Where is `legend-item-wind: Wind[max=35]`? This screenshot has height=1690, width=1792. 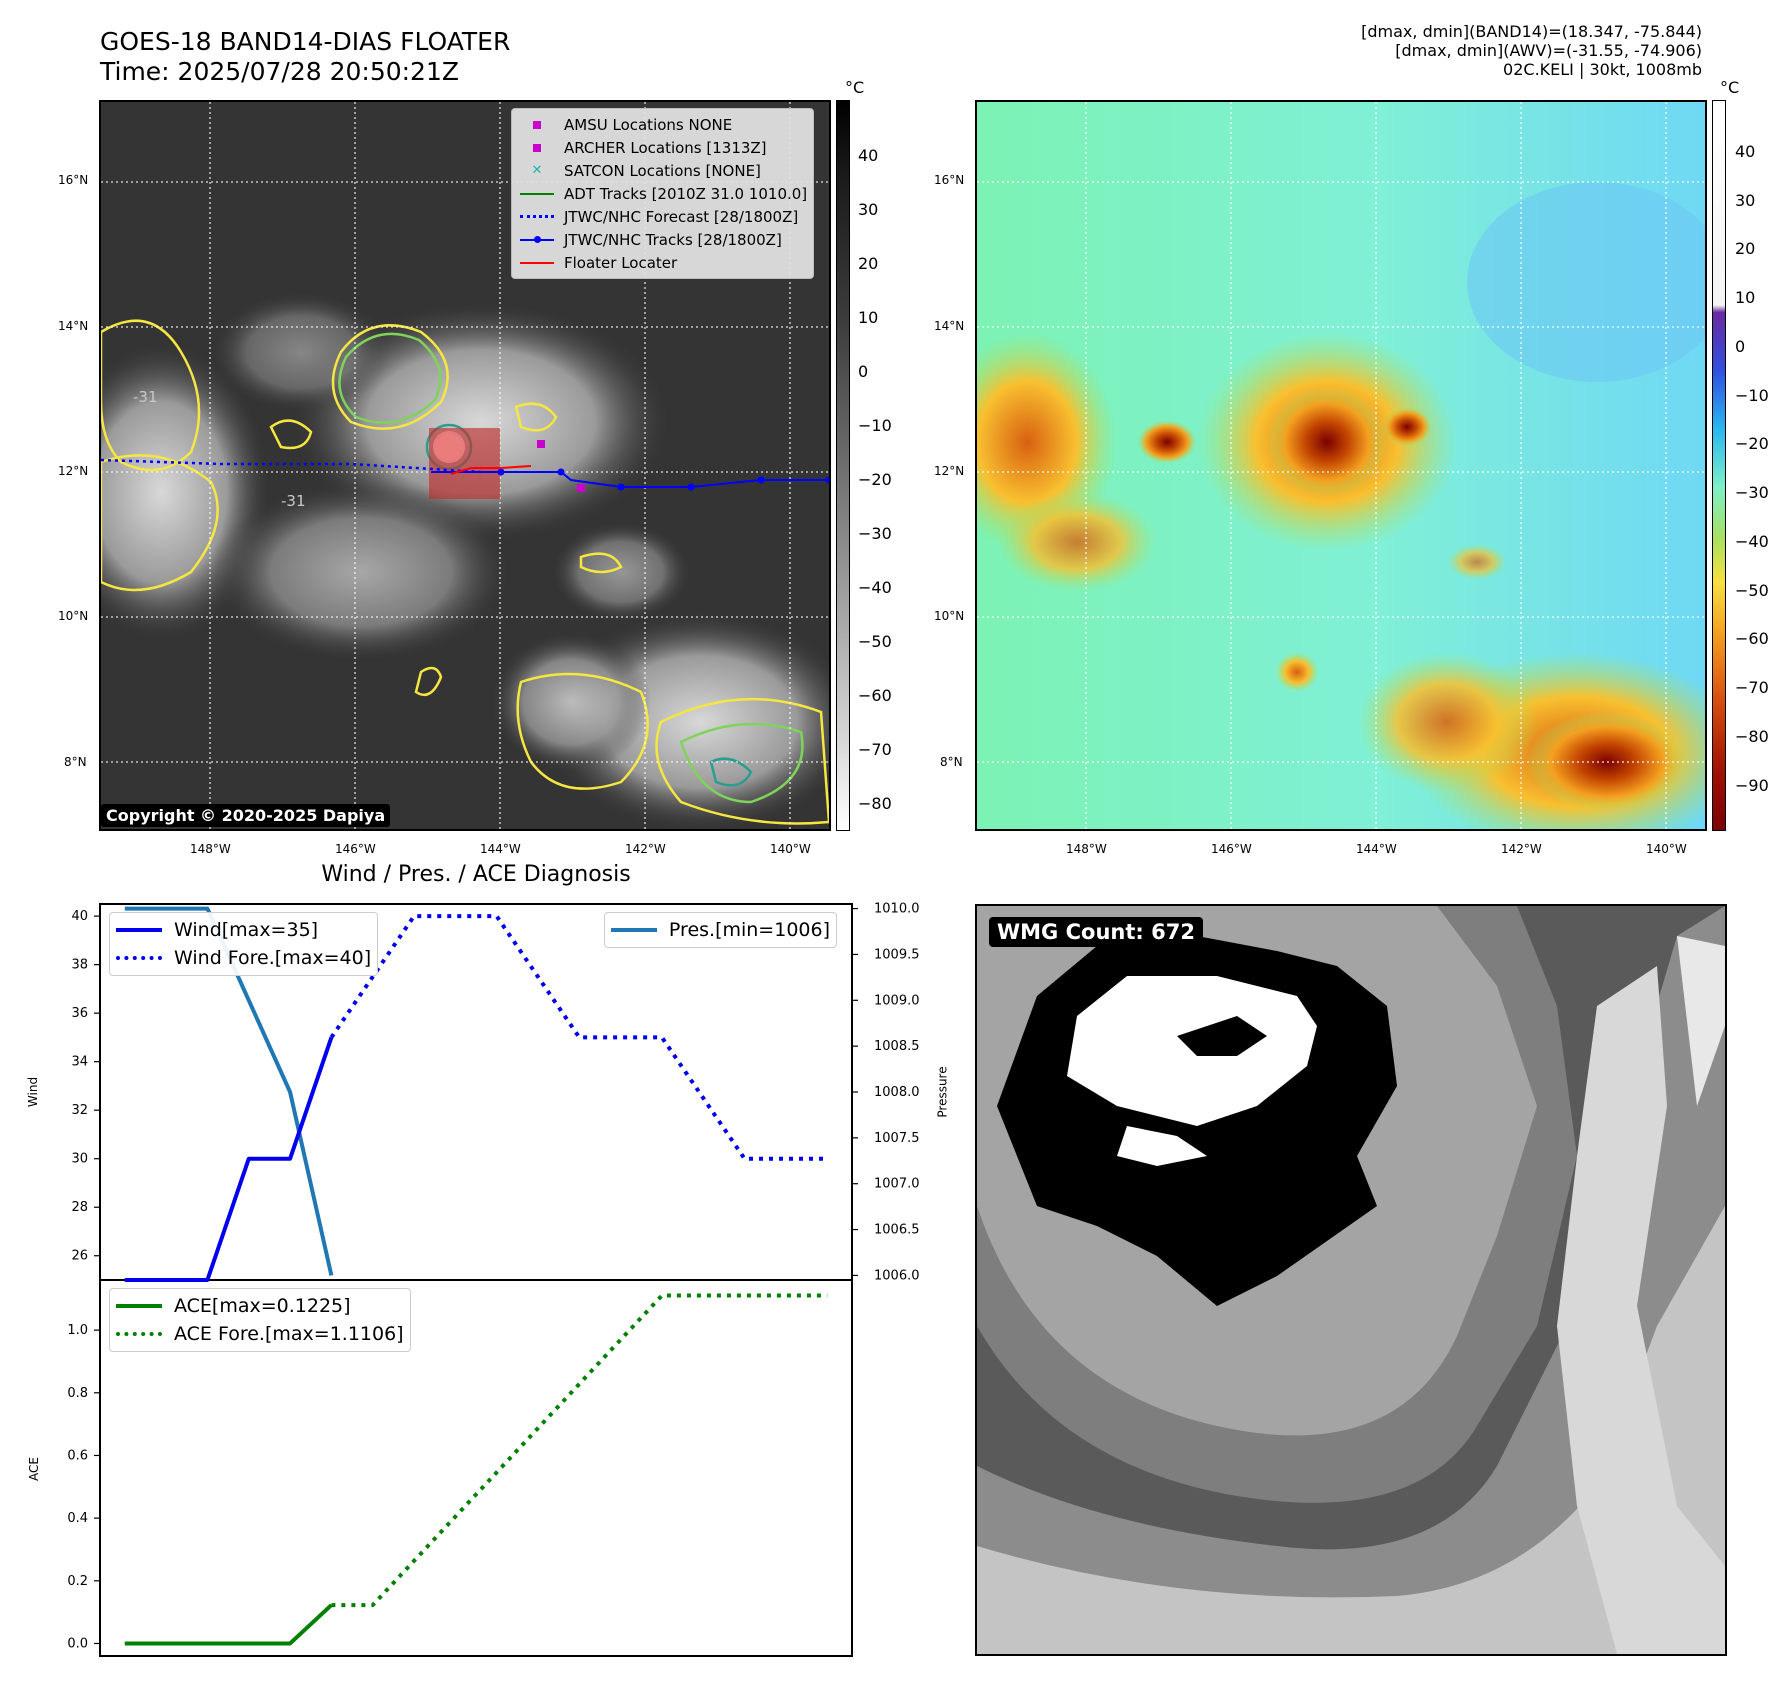 legend-item-wind: Wind[max=35] is located at coordinates (243, 930).